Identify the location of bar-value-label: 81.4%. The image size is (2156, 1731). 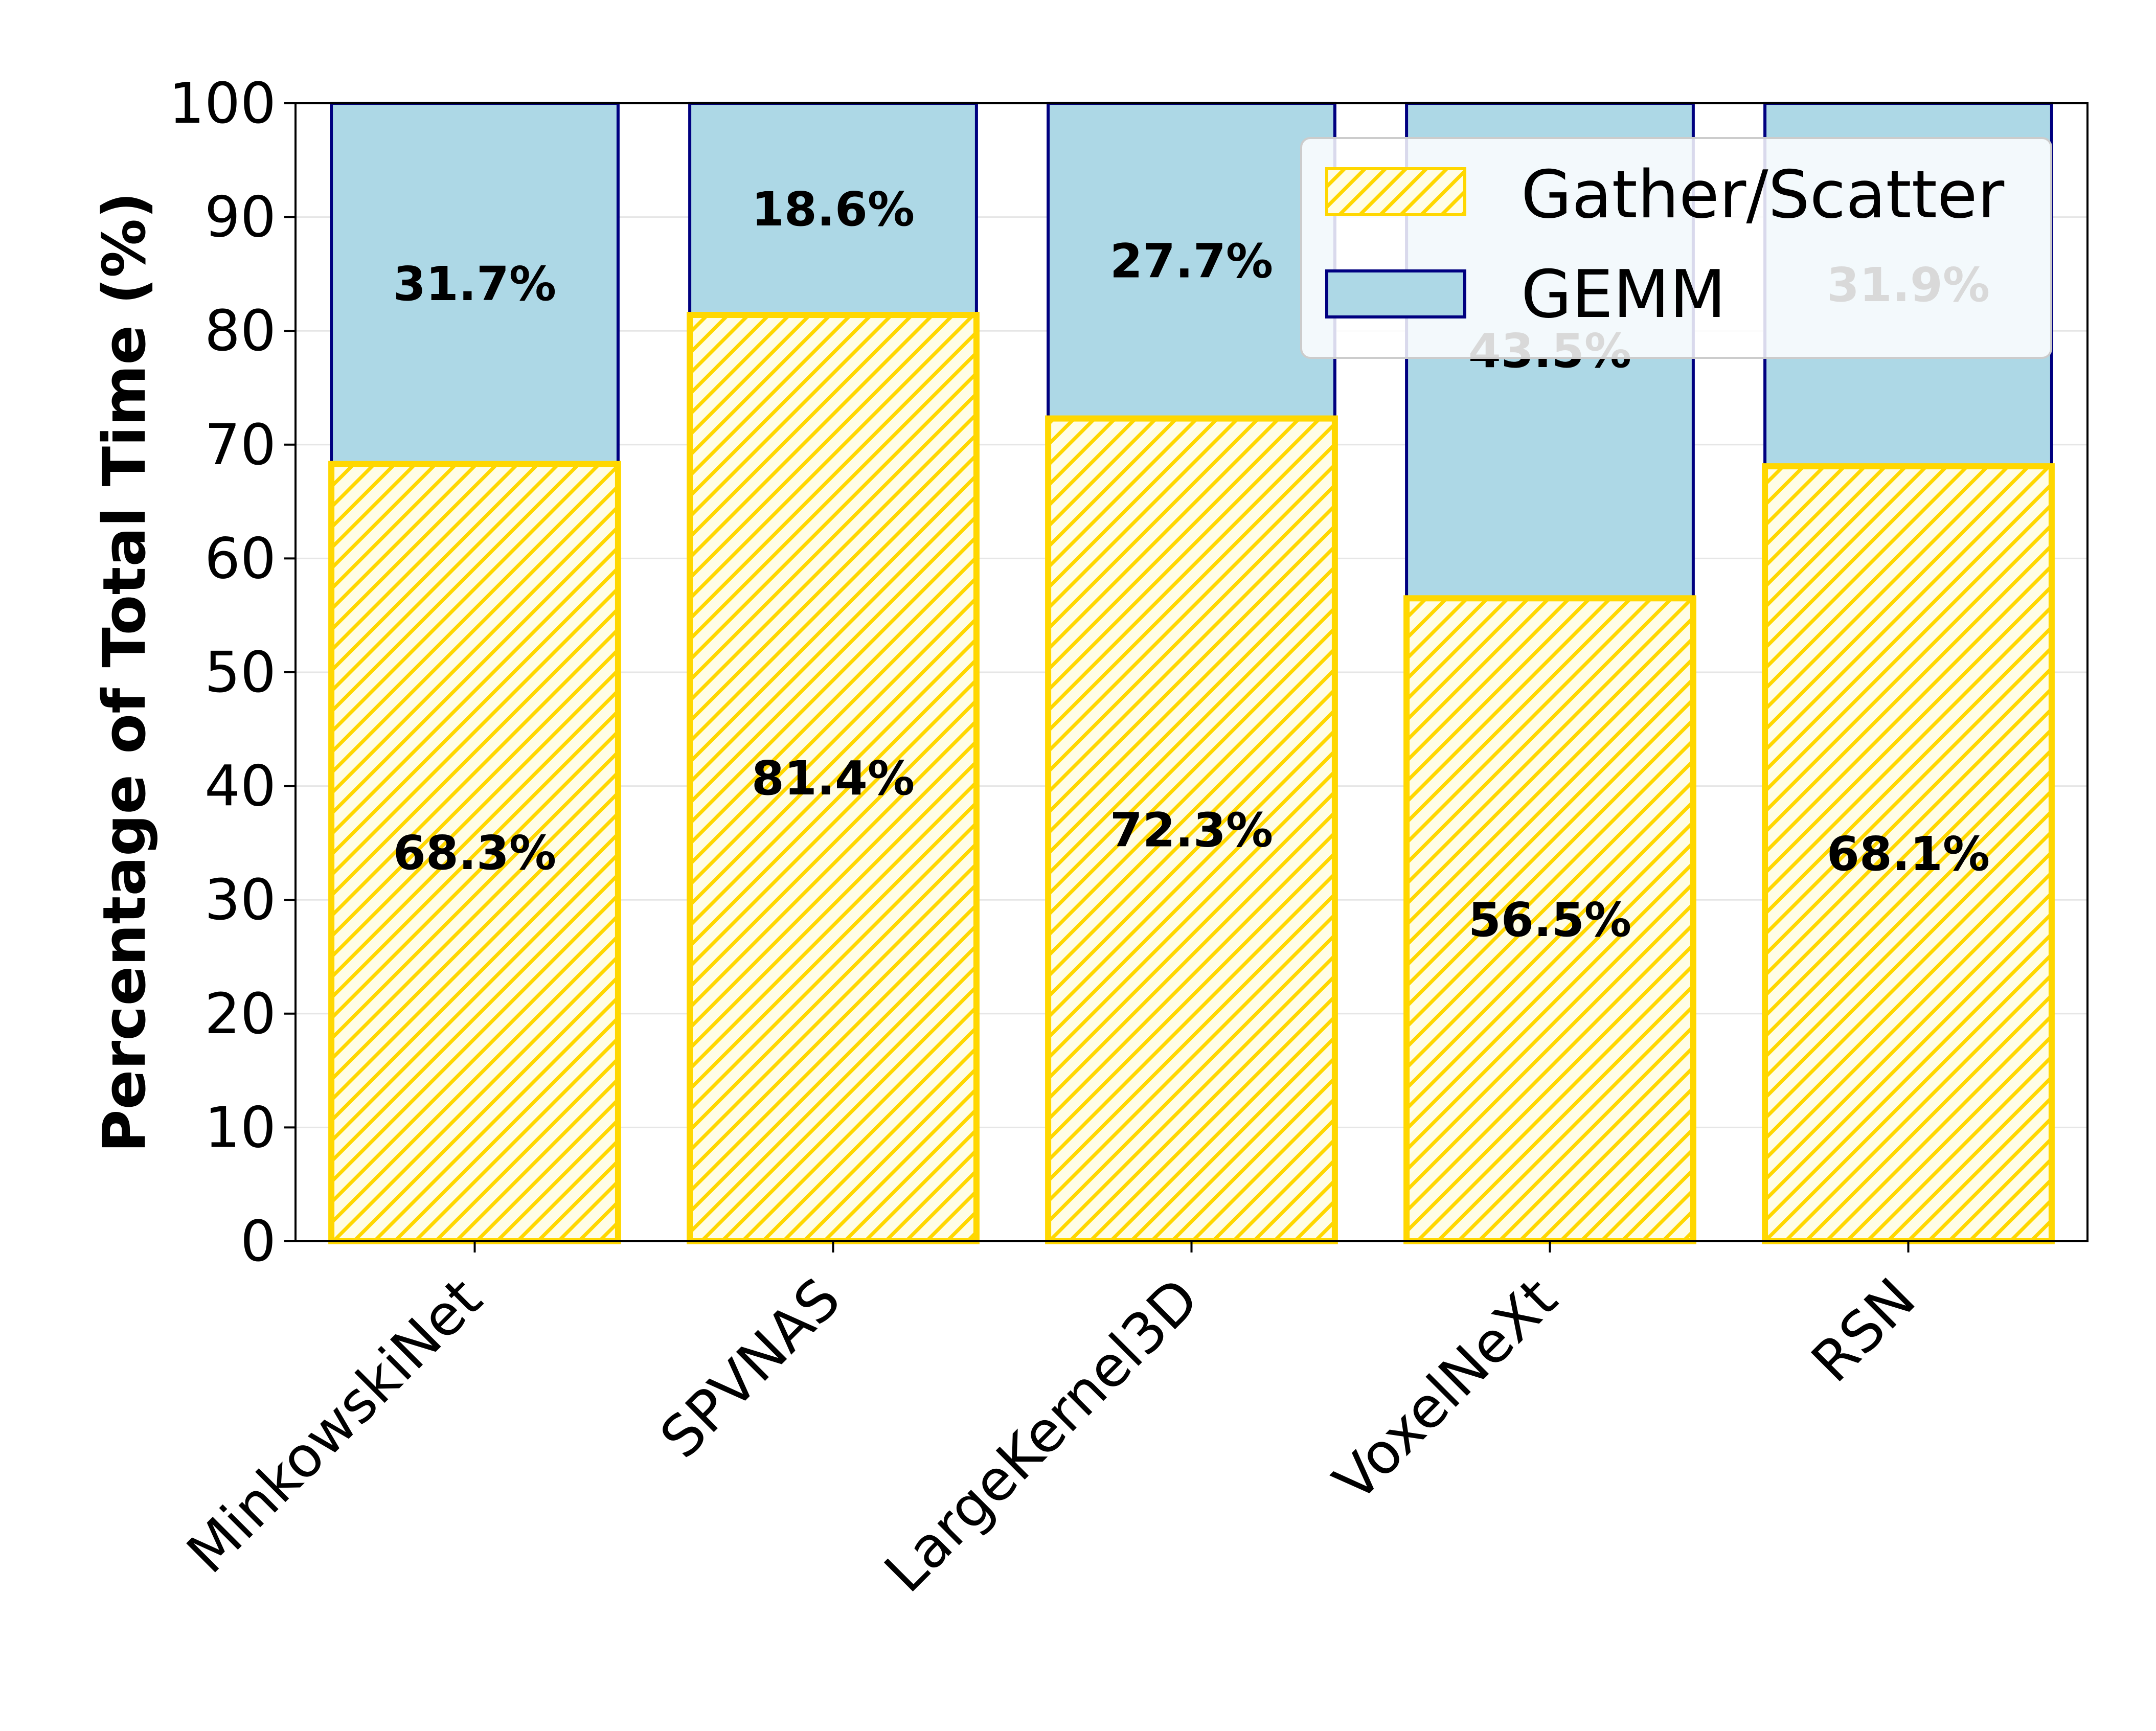
(833, 779).